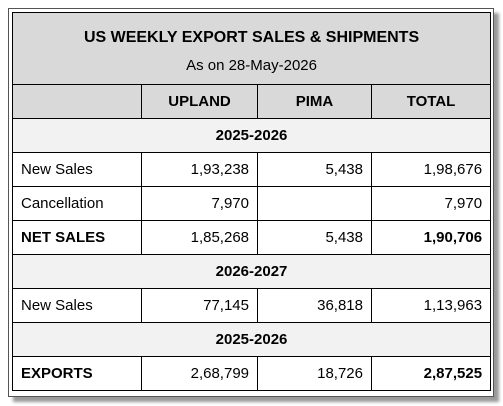 This screenshot has width=503, height=406. I want to click on value-cell: 36,818, so click(314, 305).